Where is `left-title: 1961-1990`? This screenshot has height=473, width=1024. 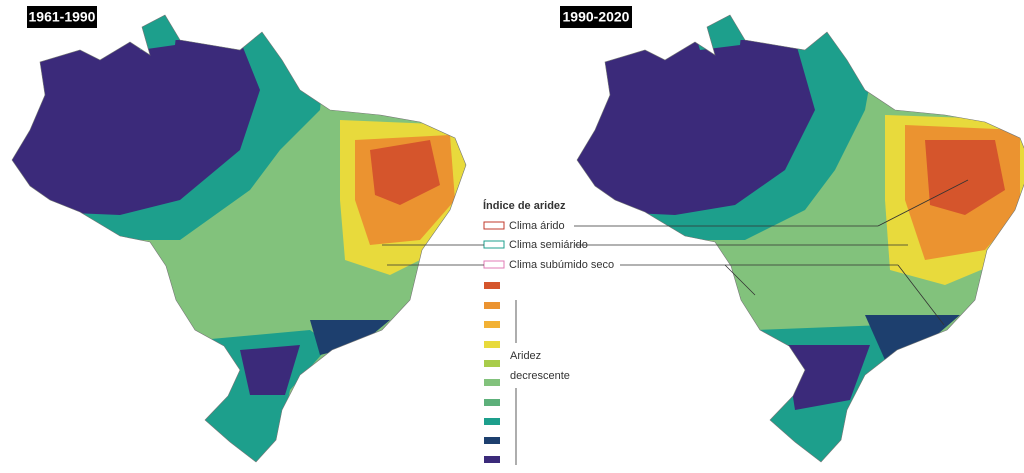 left-title: 1961-1990 is located at coordinates (62, 17).